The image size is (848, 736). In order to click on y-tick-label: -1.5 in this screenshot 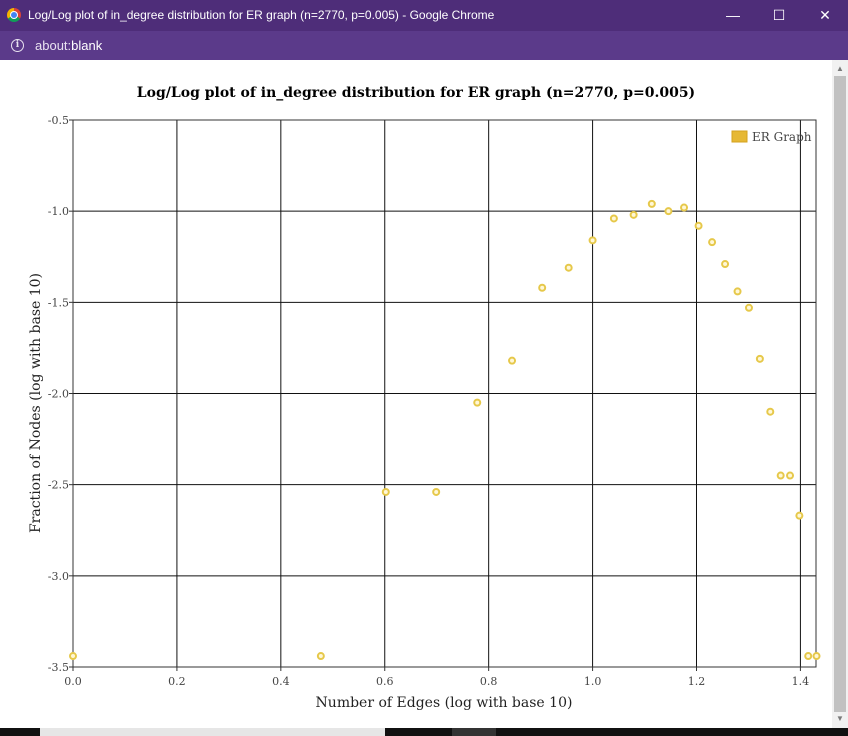, I will do `click(58, 302)`.